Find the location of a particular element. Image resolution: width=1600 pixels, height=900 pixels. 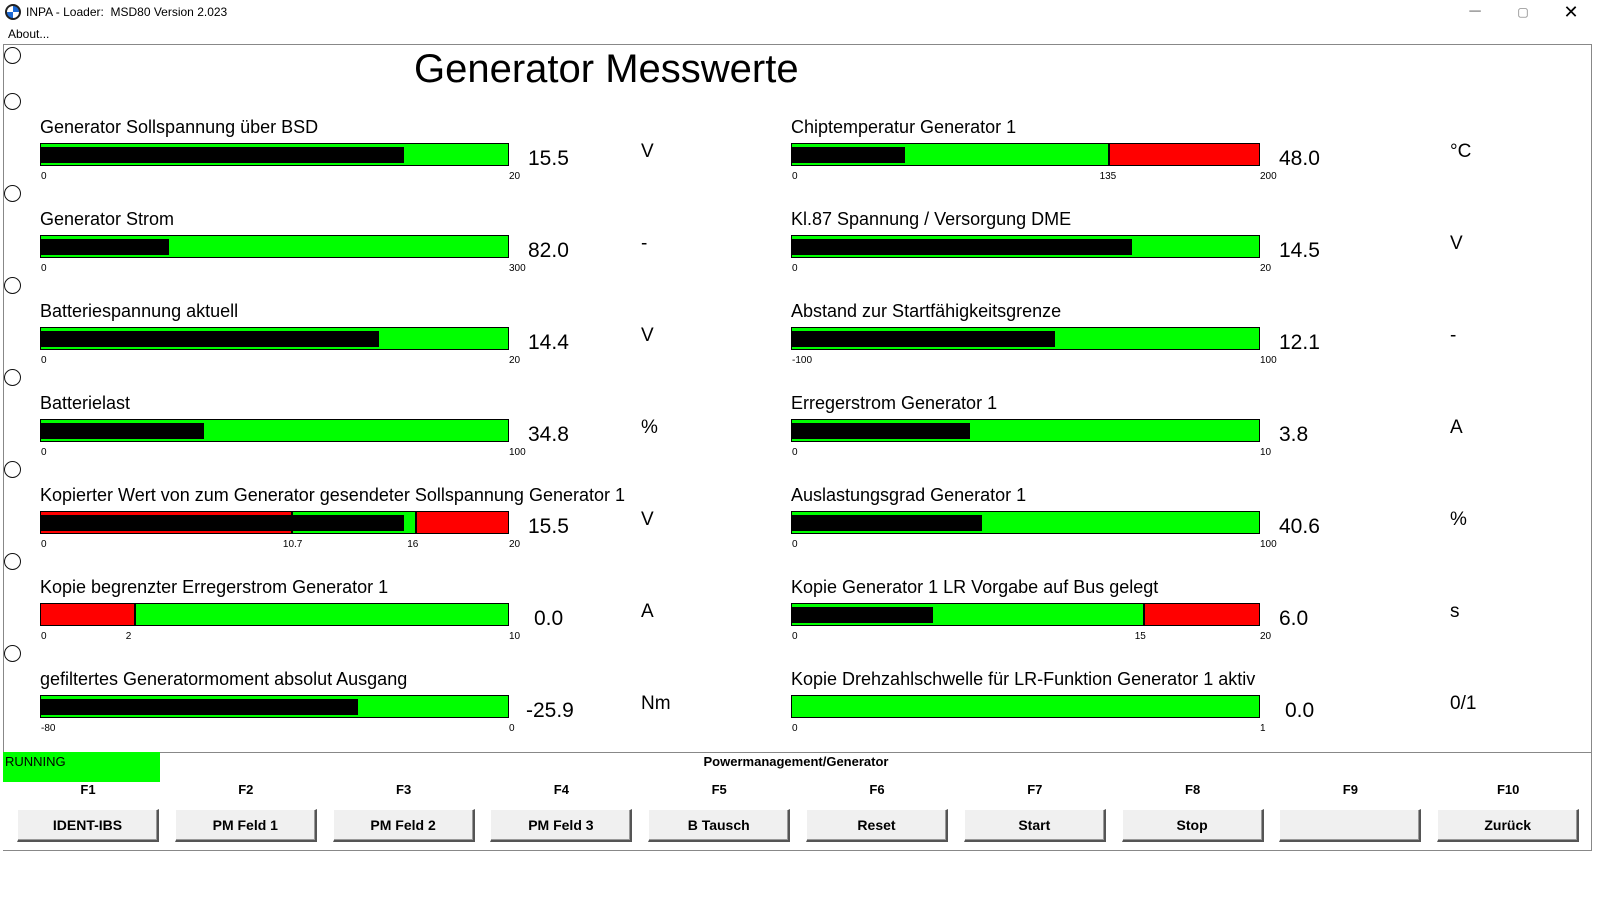

gauge-value: -25.9 is located at coordinates (550, 710).